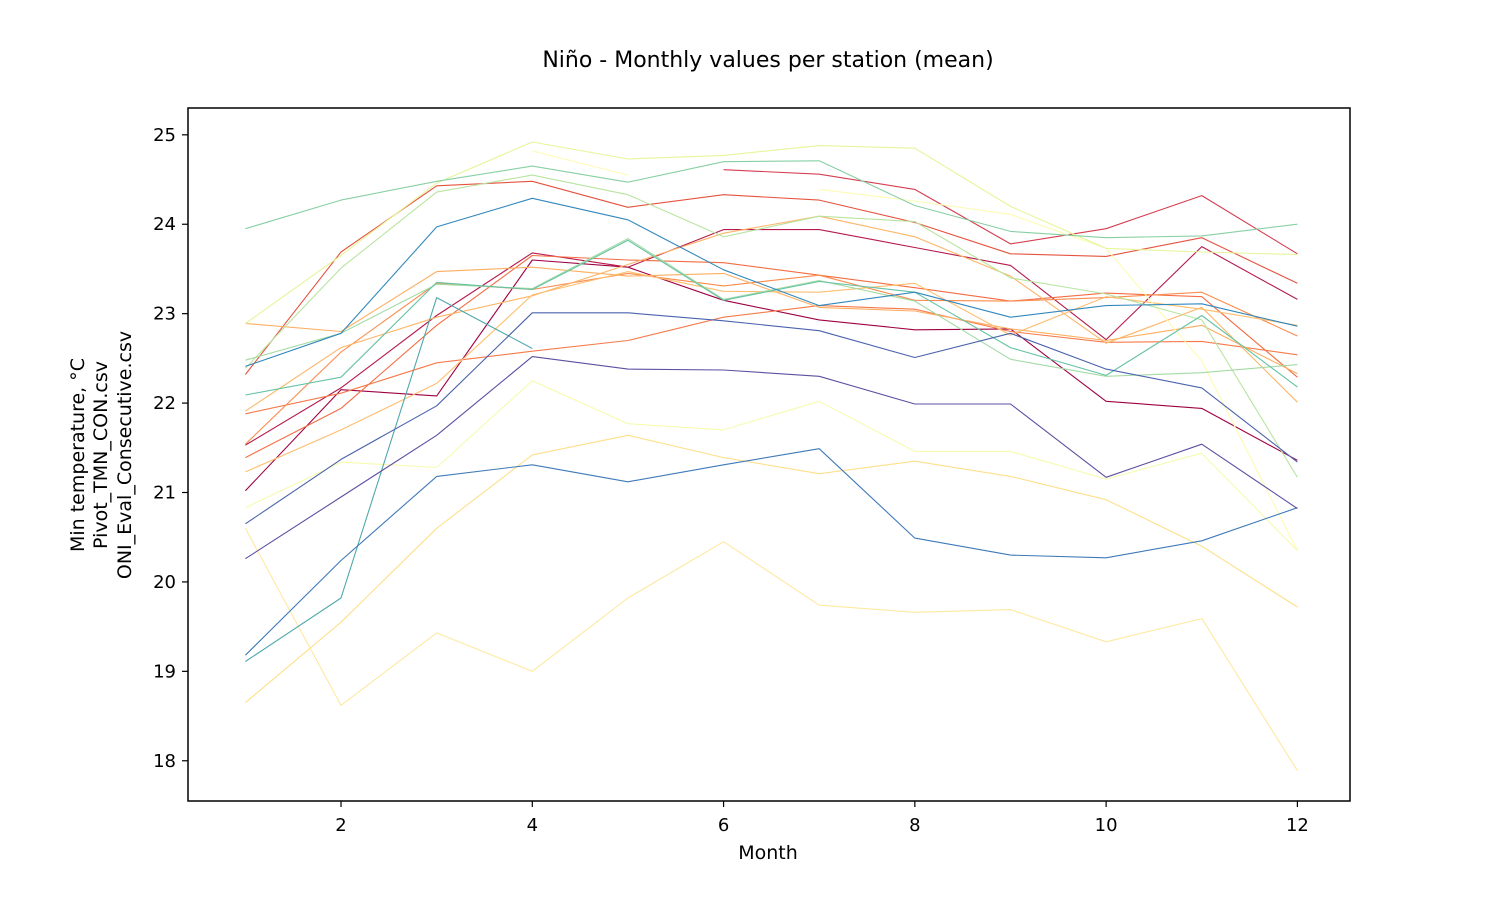  I want to click on x-axis: 2 4 6 8 10 12, so click(822, 818).